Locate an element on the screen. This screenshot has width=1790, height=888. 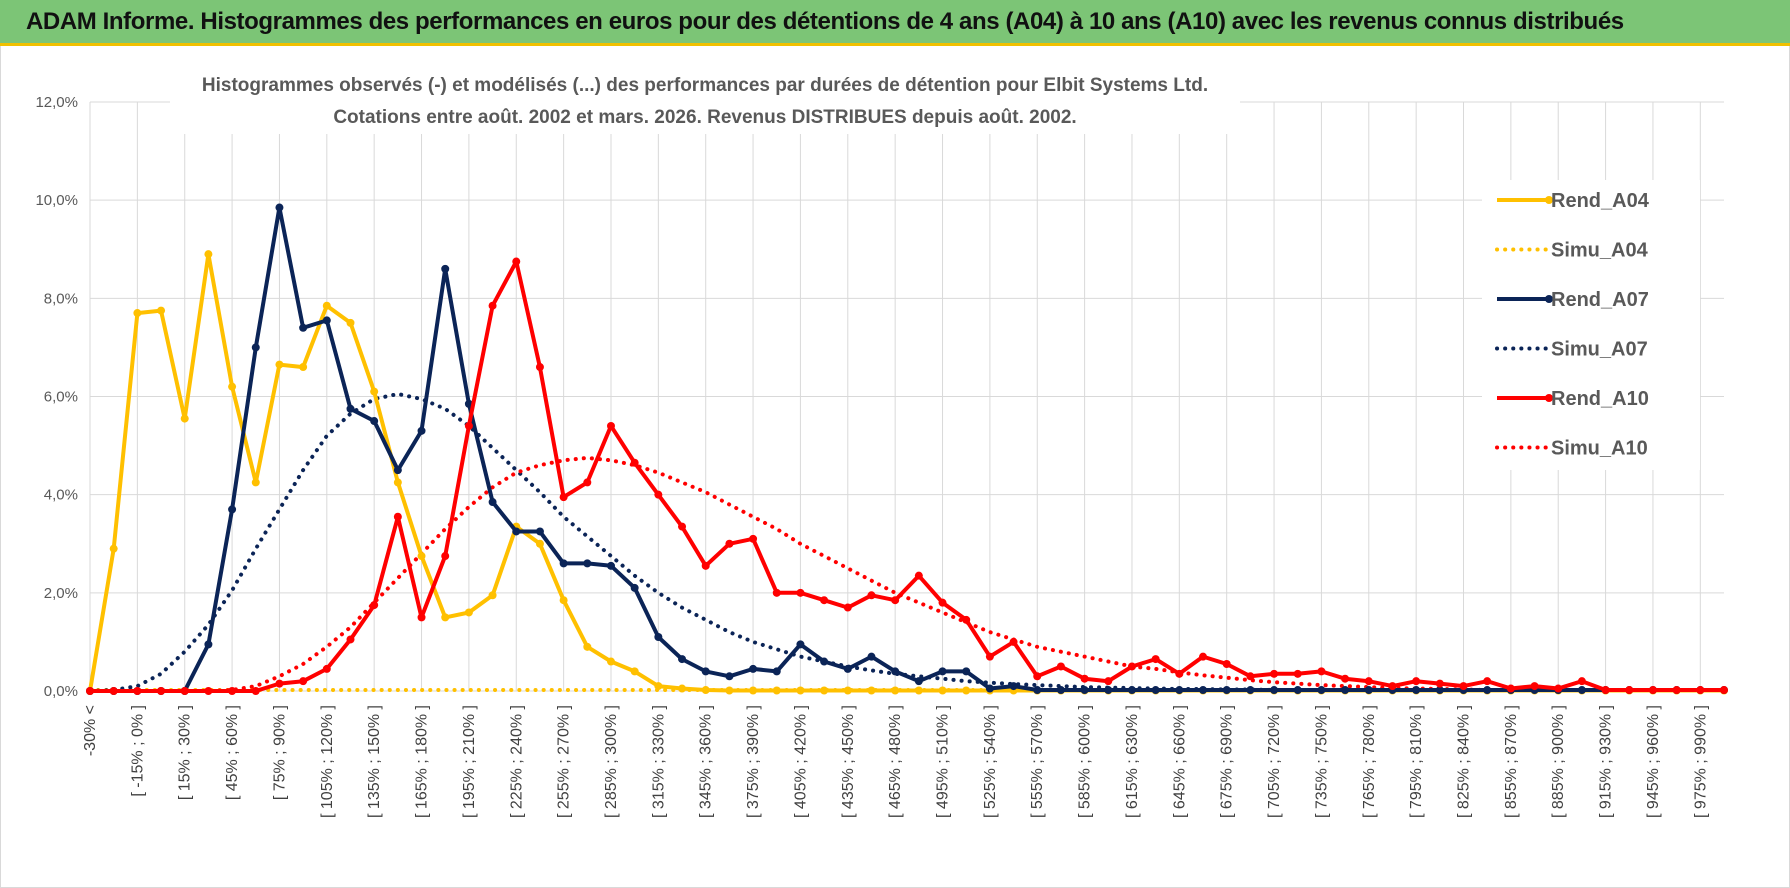
x-tick-label: [ 615% ; 630% ] is located at coordinates (1132, 761).